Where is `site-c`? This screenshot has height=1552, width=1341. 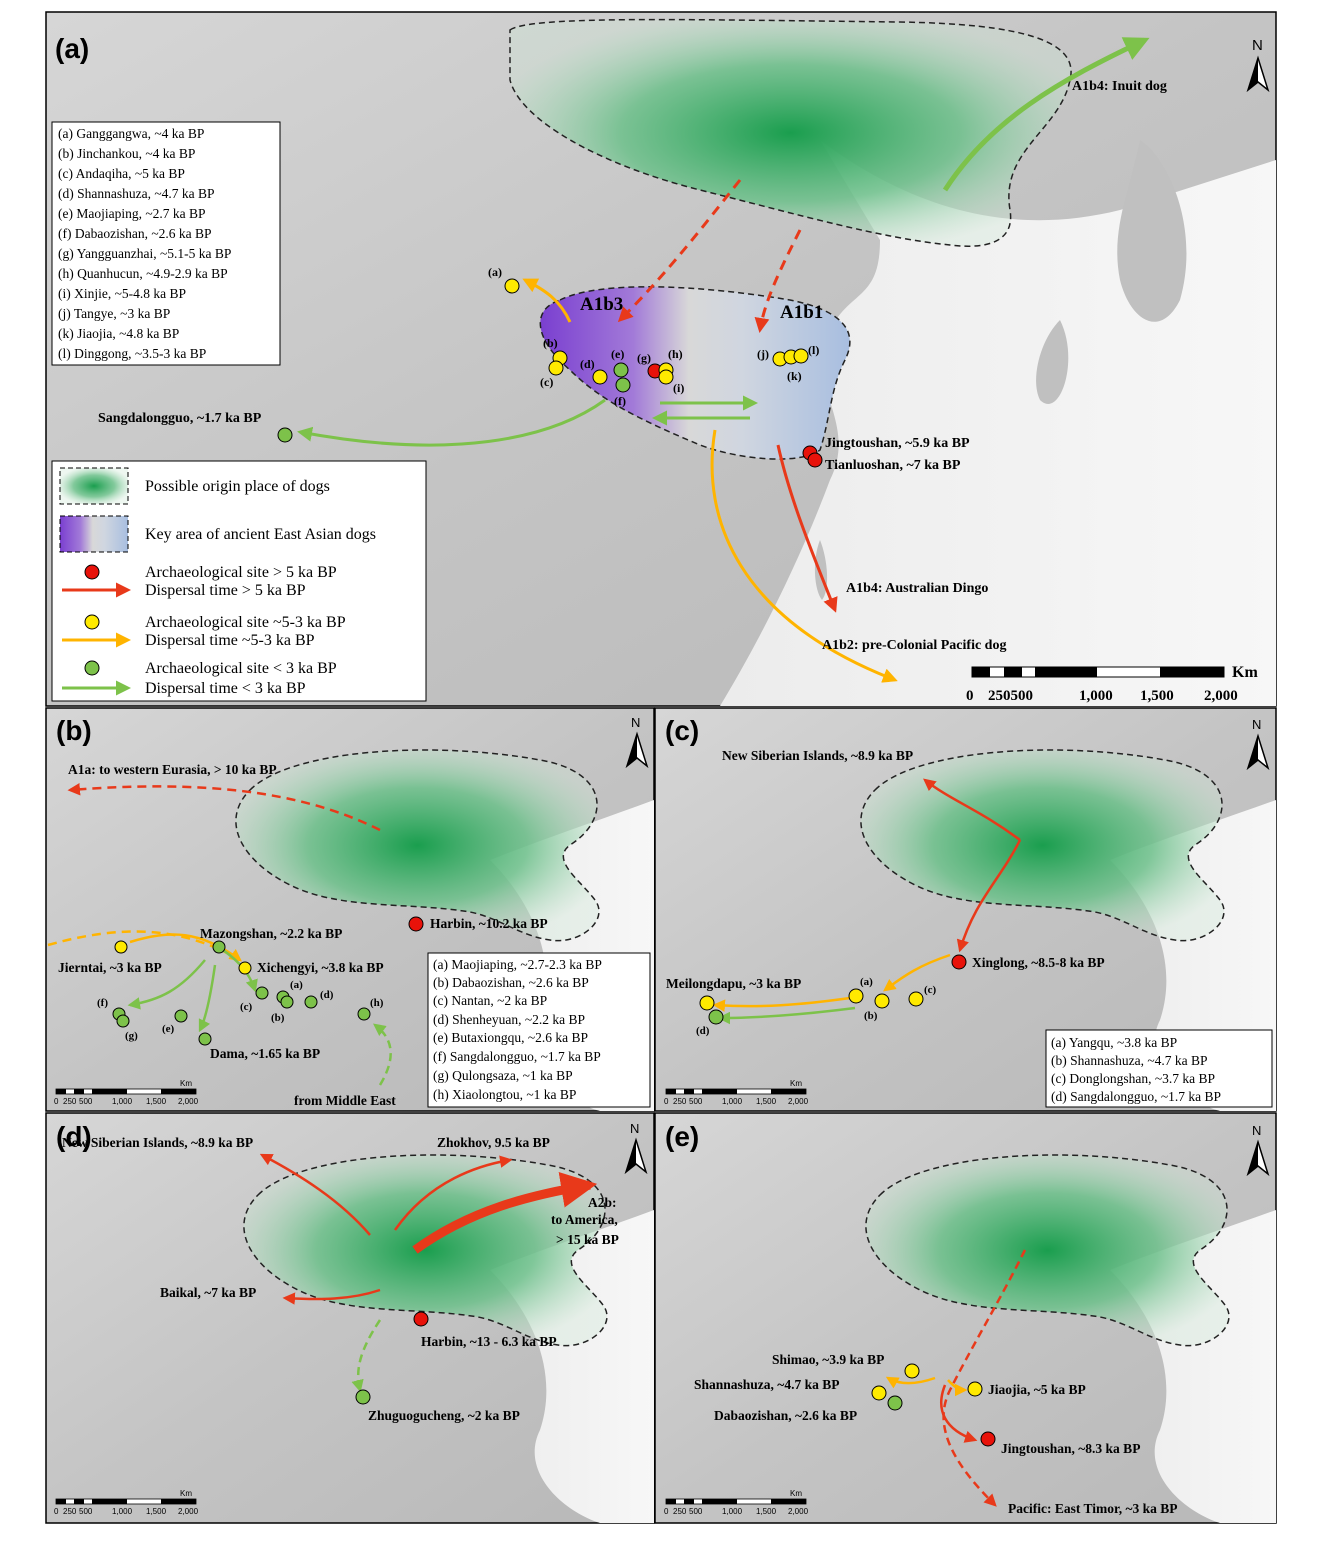 site-c is located at coordinates (556, 368).